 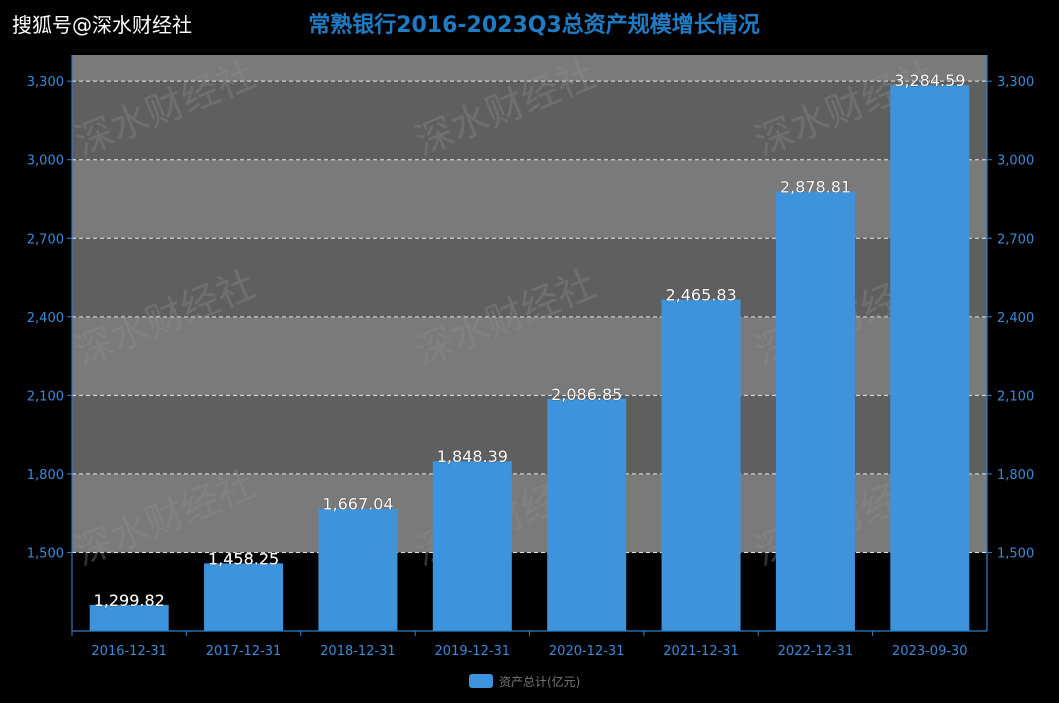 What do you see at coordinates (45, 239) in the screenshot?
I see `y-tick-label-left: 2,700` at bounding box center [45, 239].